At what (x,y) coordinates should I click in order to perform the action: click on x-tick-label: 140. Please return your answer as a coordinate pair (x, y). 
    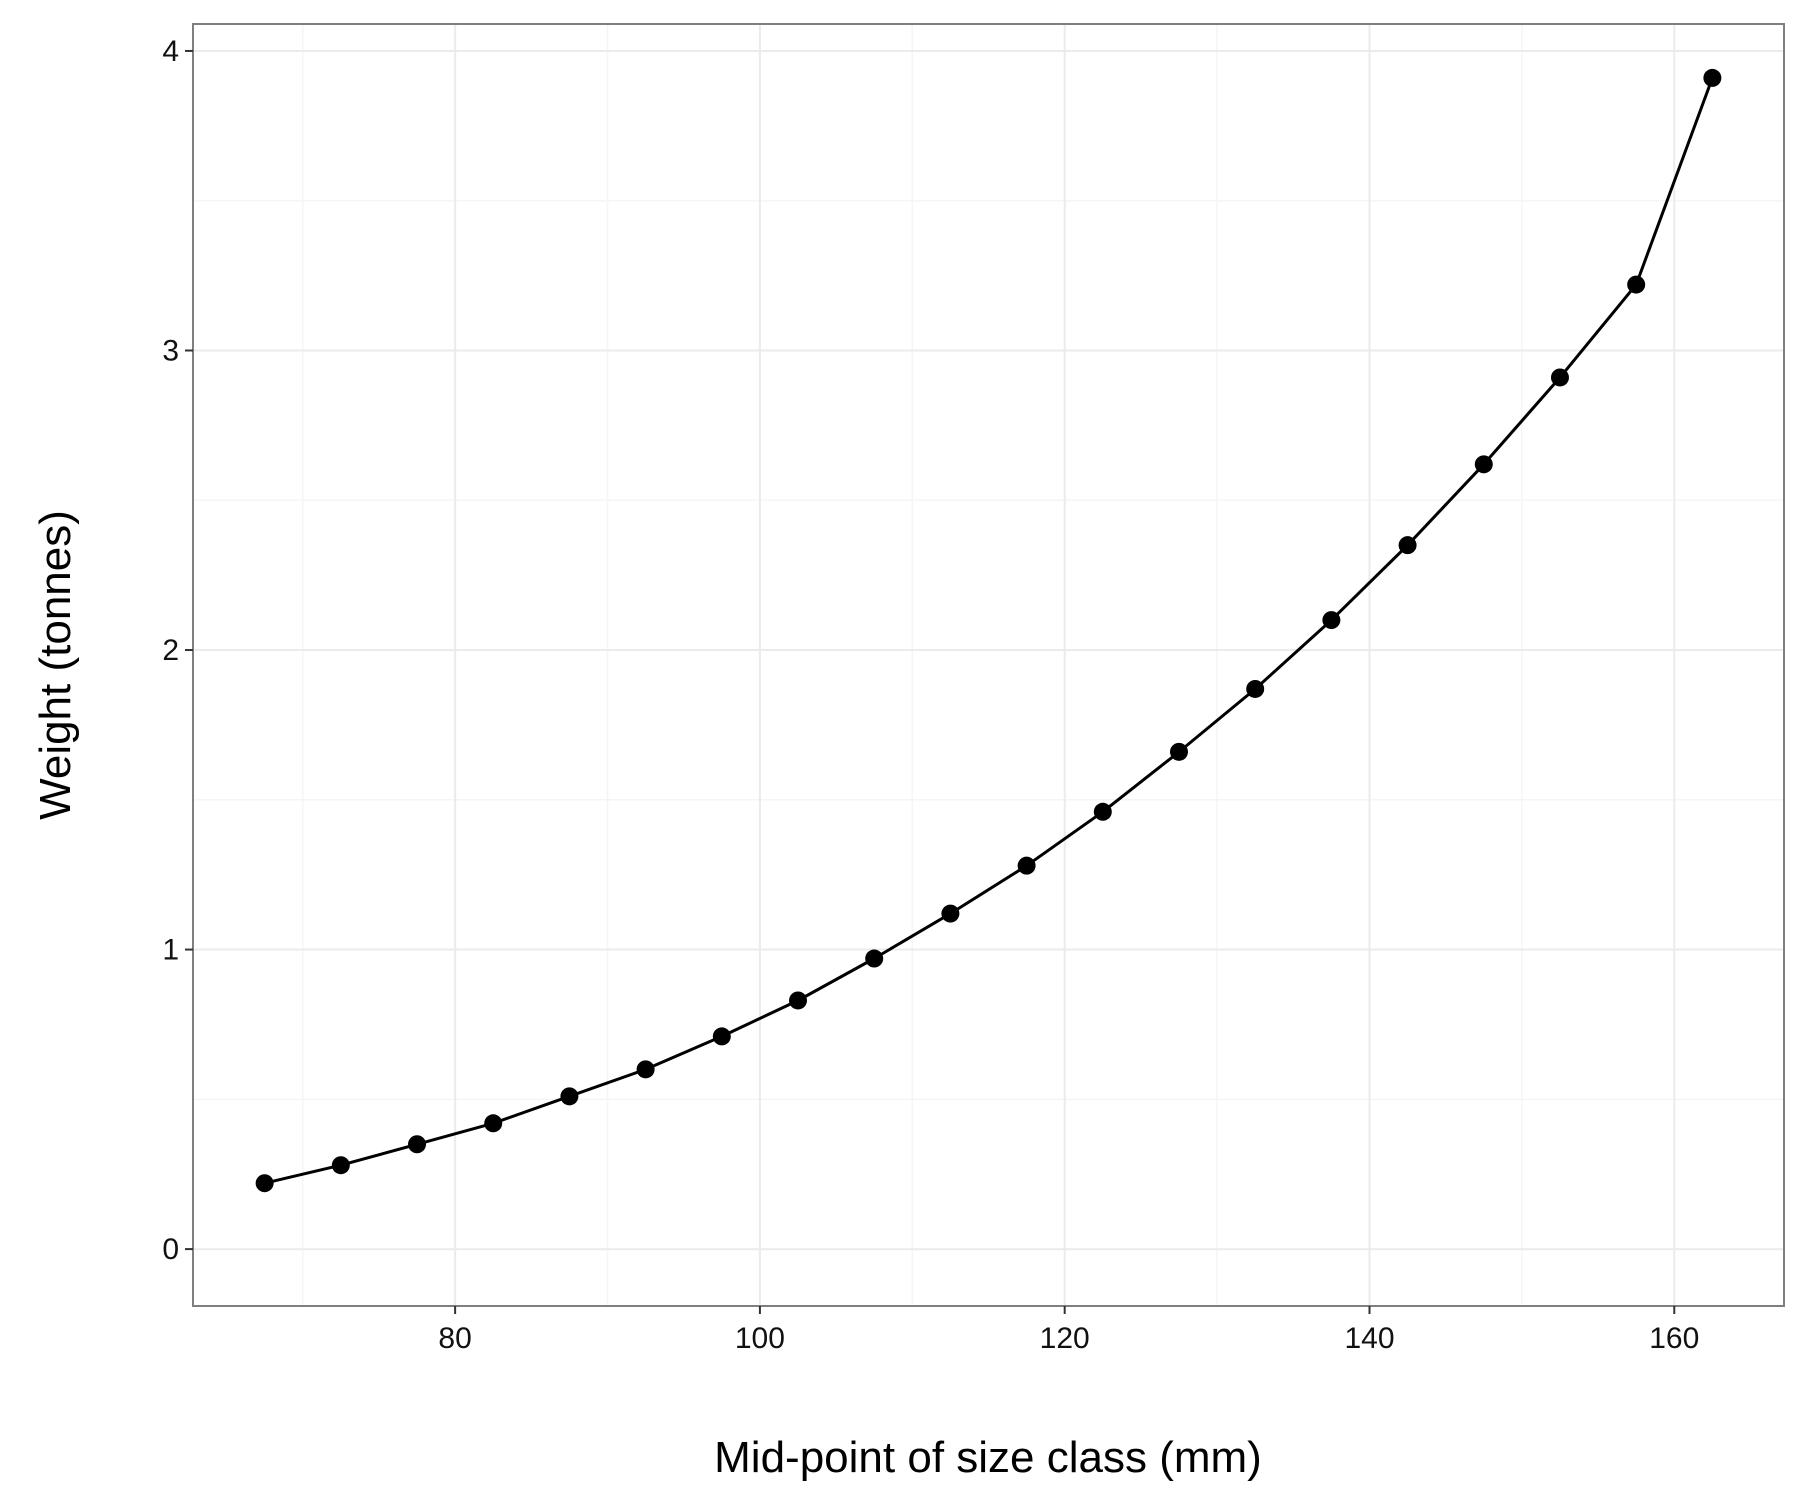
    Looking at the image, I should click on (1369, 1338).